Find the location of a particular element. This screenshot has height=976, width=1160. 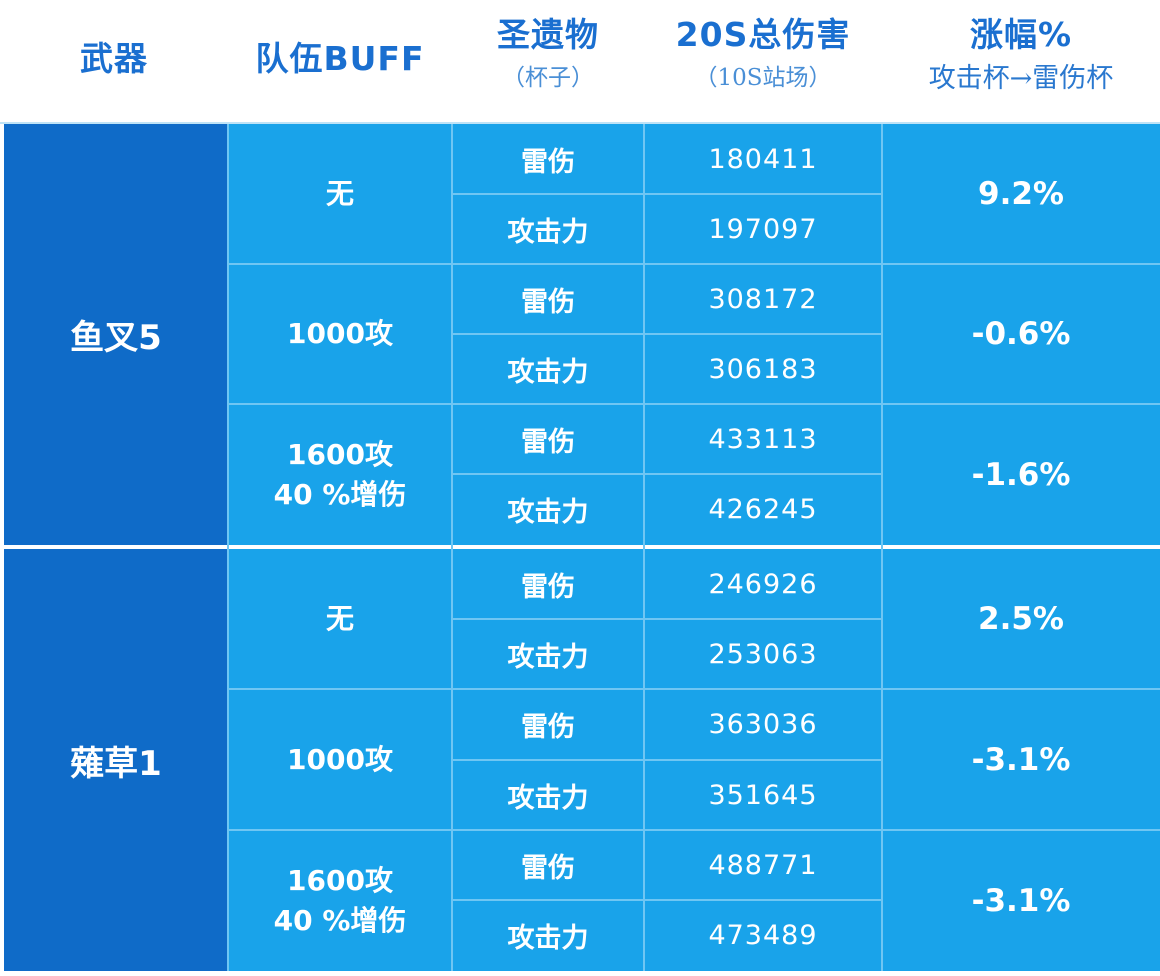

increase-value: 2.5% is located at coordinates (1021, 619).